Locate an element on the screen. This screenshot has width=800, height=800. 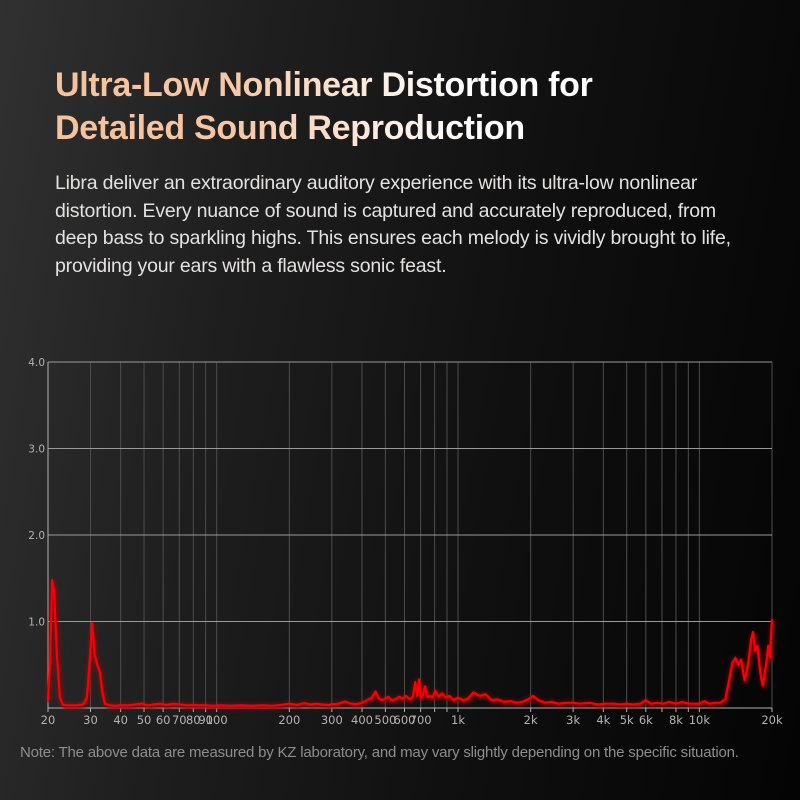
x-tick-label: 700 is located at coordinates (421, 720).